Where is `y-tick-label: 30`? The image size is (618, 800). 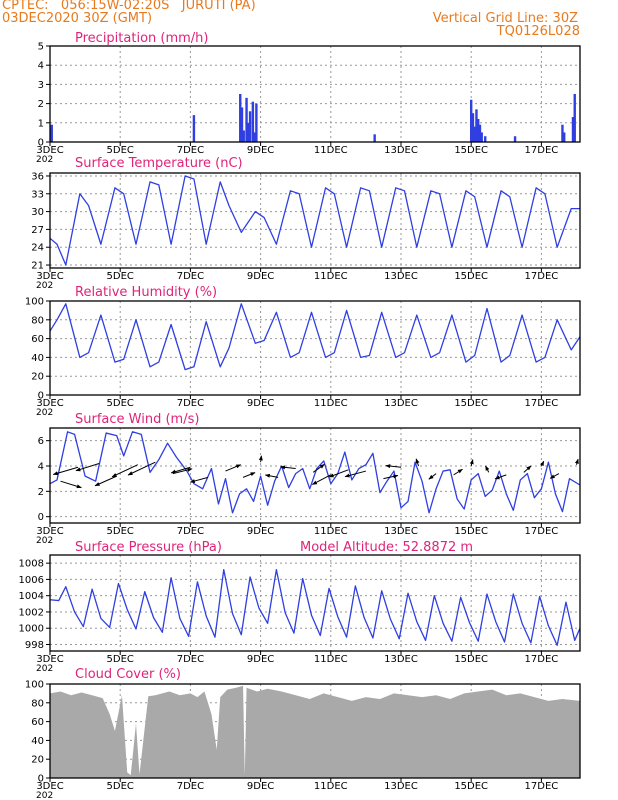
y-tick-label: 30 is located at coordinates (37, 212).